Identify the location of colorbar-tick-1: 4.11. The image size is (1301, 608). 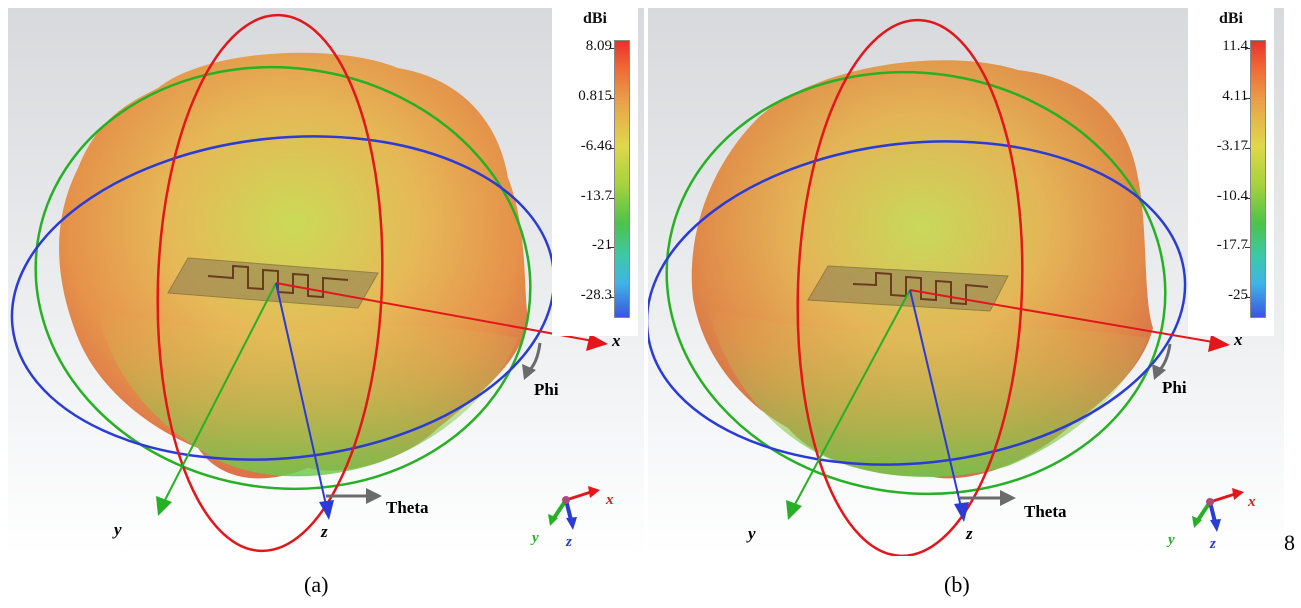
(1235, 96).